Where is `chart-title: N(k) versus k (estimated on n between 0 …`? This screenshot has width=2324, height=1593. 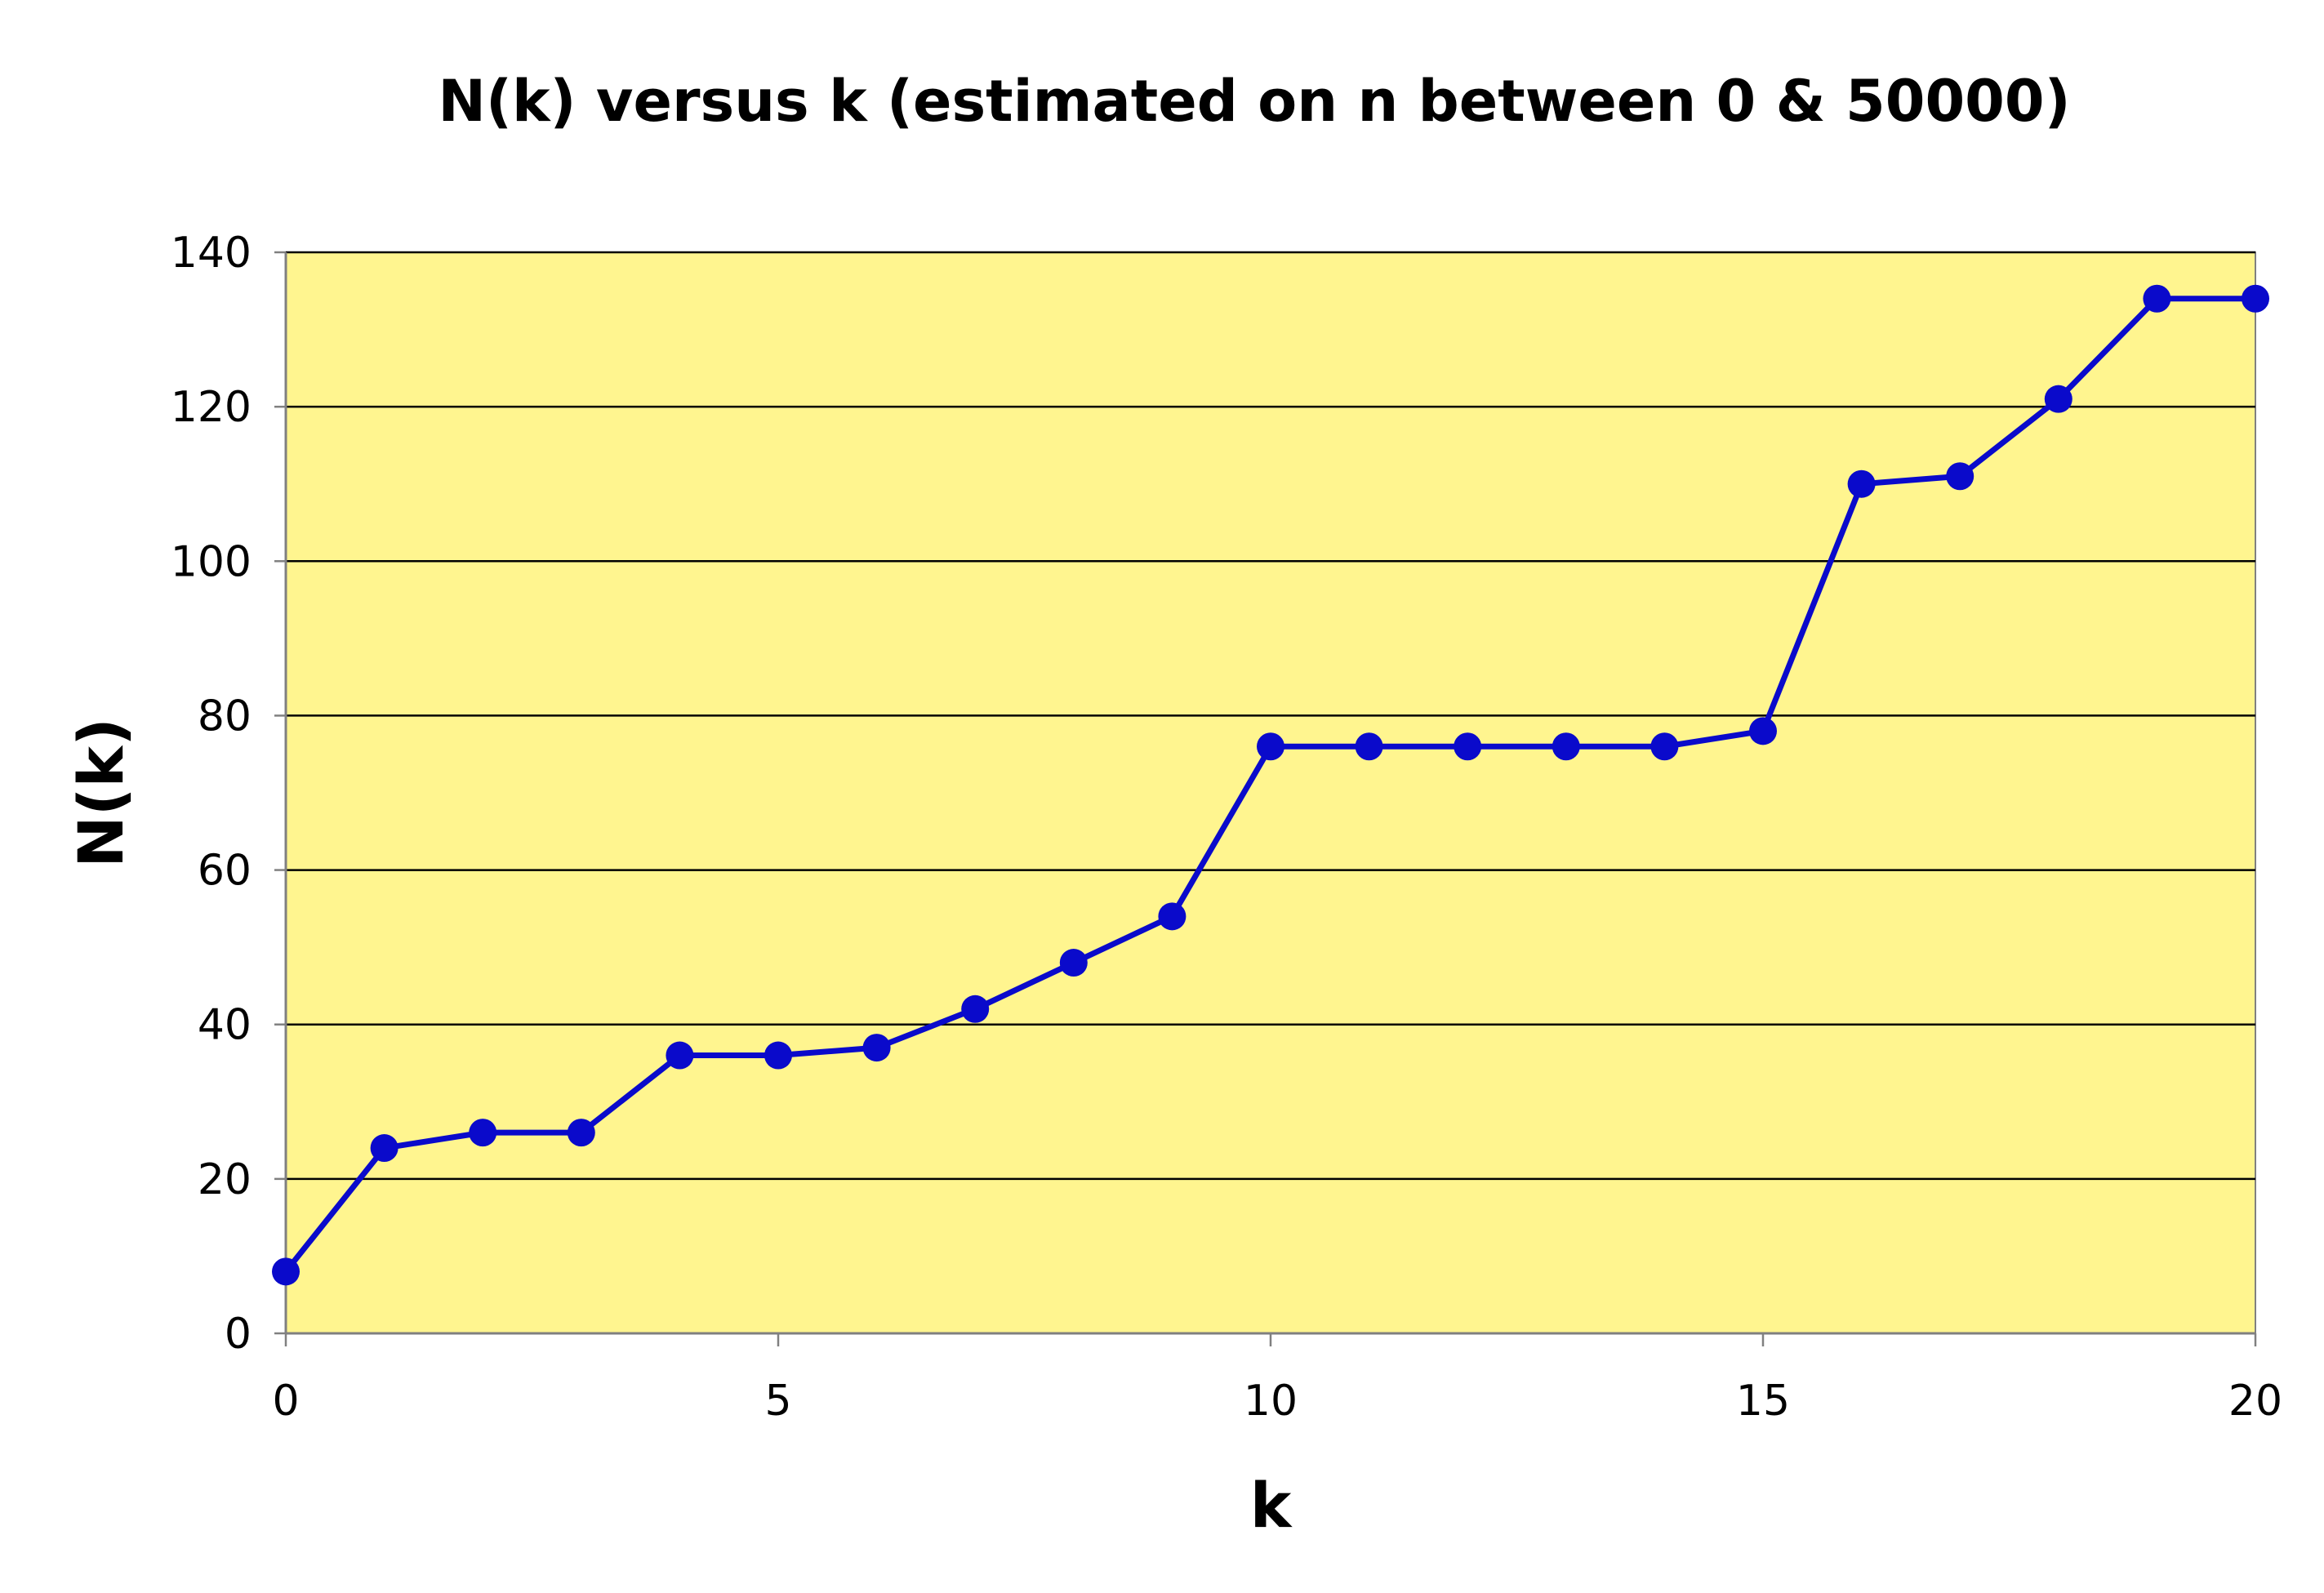 chart-title: N(k) versus k (estimated on n between 0 … is located at coordinates (1254, 101).